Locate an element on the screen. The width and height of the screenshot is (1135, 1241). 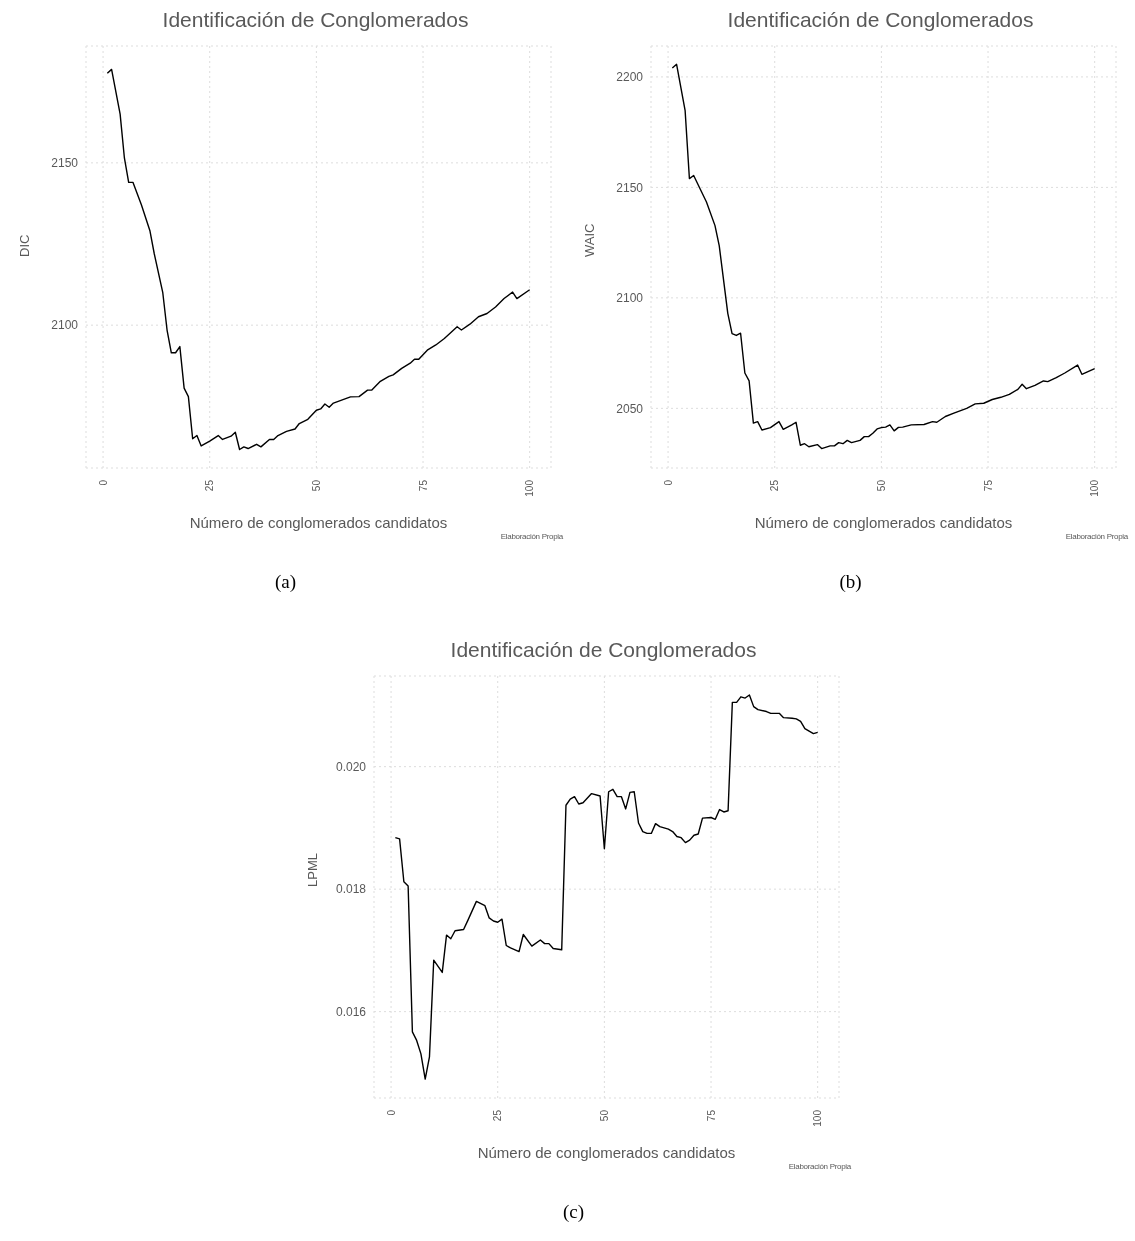
y-tick-label: 0.016 is located at coordinates (351, 1011).